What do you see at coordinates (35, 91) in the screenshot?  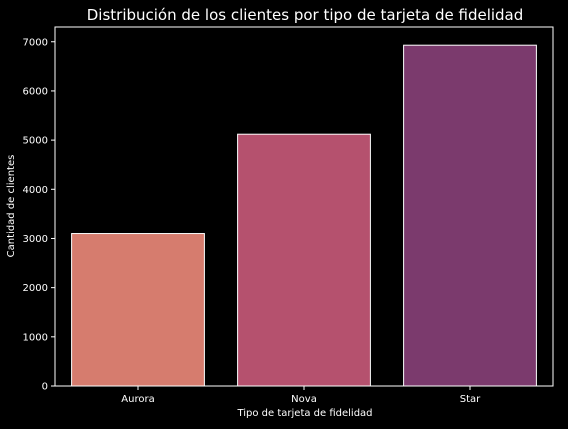 I see `y-tick-label: 6000` at bounding box center [35, 91].